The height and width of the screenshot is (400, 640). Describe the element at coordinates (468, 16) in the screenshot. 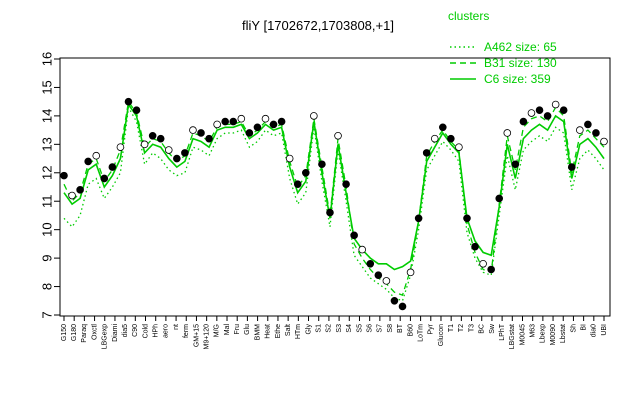

I see `legend-title: clusters` at that location.